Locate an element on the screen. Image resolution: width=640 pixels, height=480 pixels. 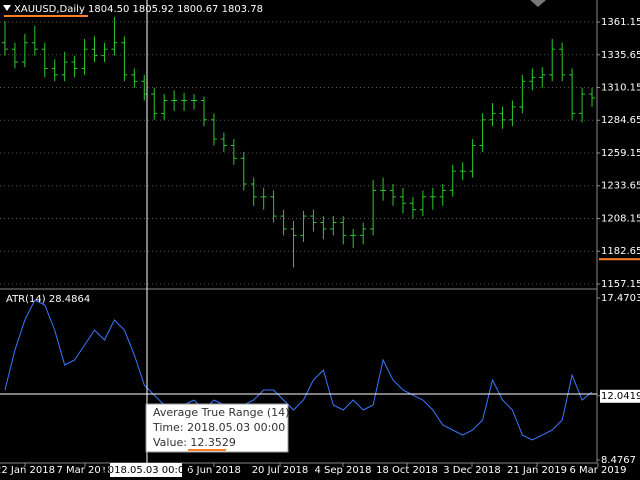
y-tick-label: 1284.65 is located at coordinates (620, 120).